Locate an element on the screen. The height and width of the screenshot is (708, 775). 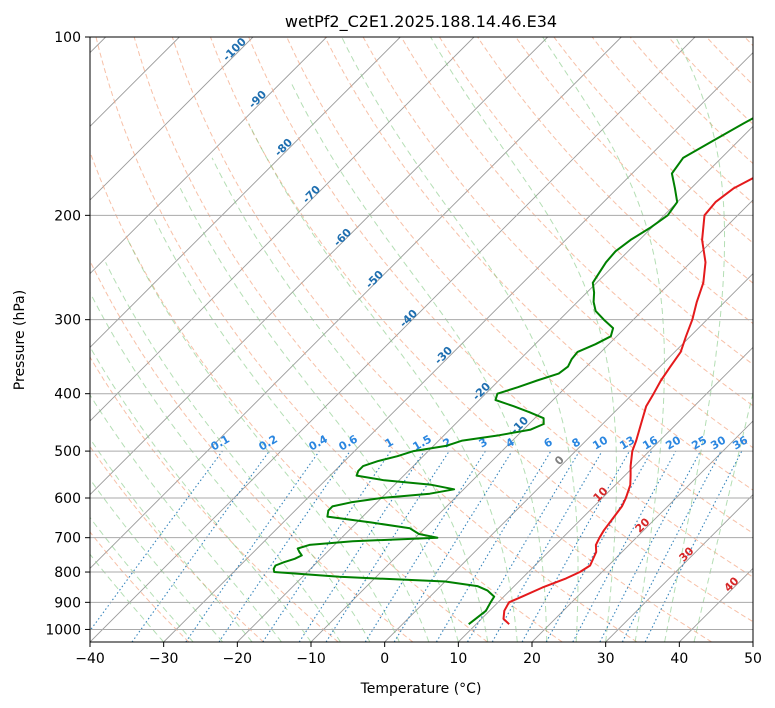
y-tick-label: 800 is located at coordinates (67, 573).